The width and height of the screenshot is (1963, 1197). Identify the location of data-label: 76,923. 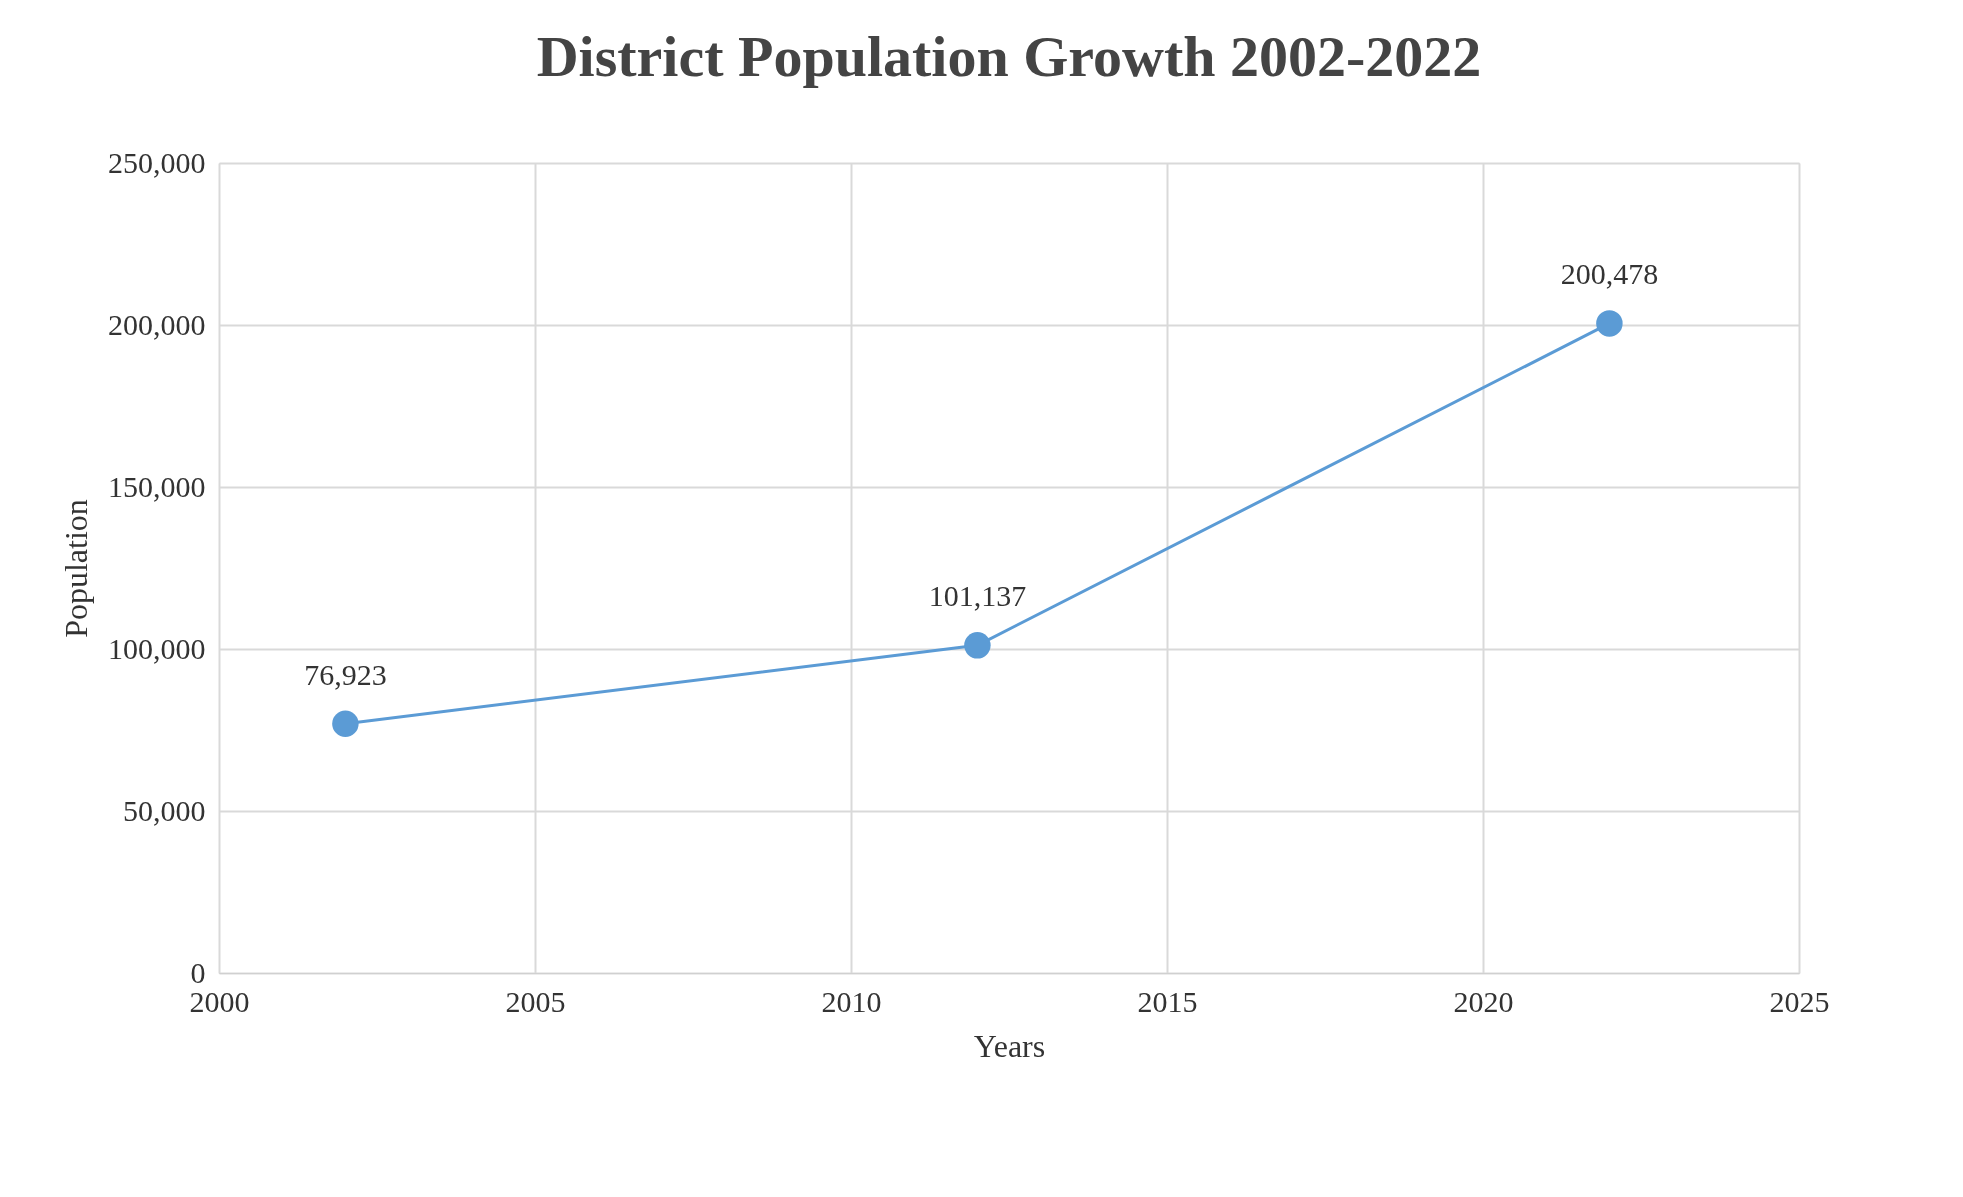
(345, 674).